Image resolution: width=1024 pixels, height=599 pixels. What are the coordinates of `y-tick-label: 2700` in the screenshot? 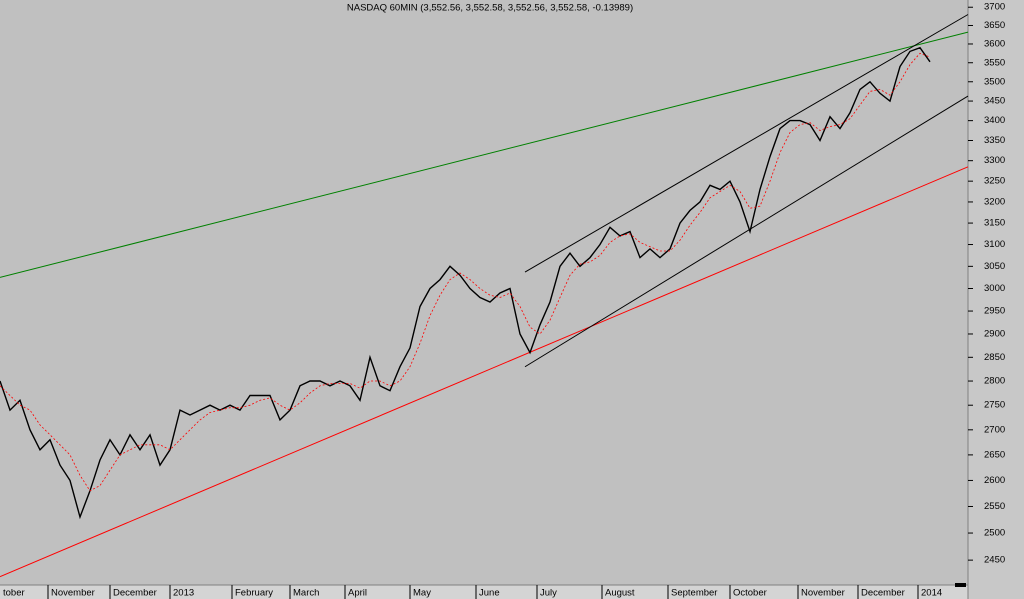 It's located at (994, 429).